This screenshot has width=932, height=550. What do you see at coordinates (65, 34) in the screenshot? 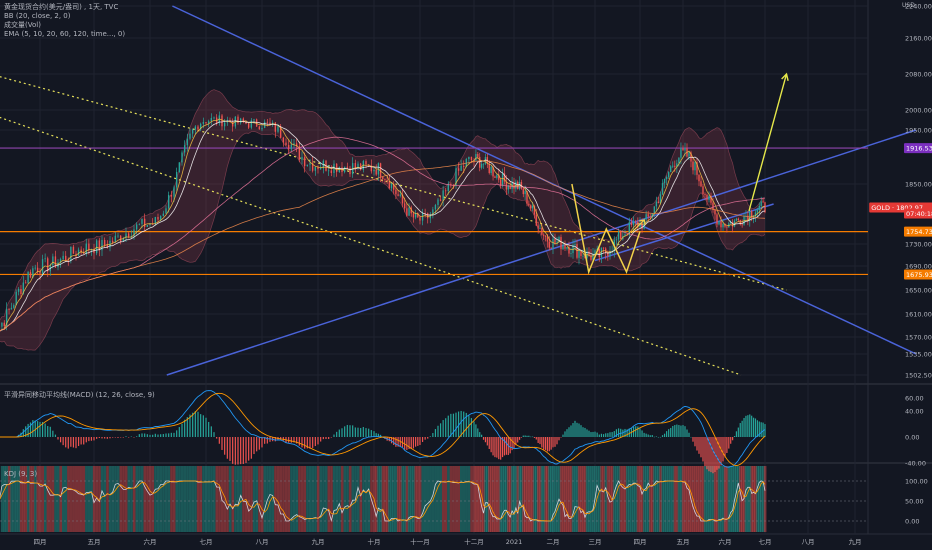
I see `ema-legend: EMA (5, 10, 20, 60, 120, time..., 0)` at bounding box center [65, 34].